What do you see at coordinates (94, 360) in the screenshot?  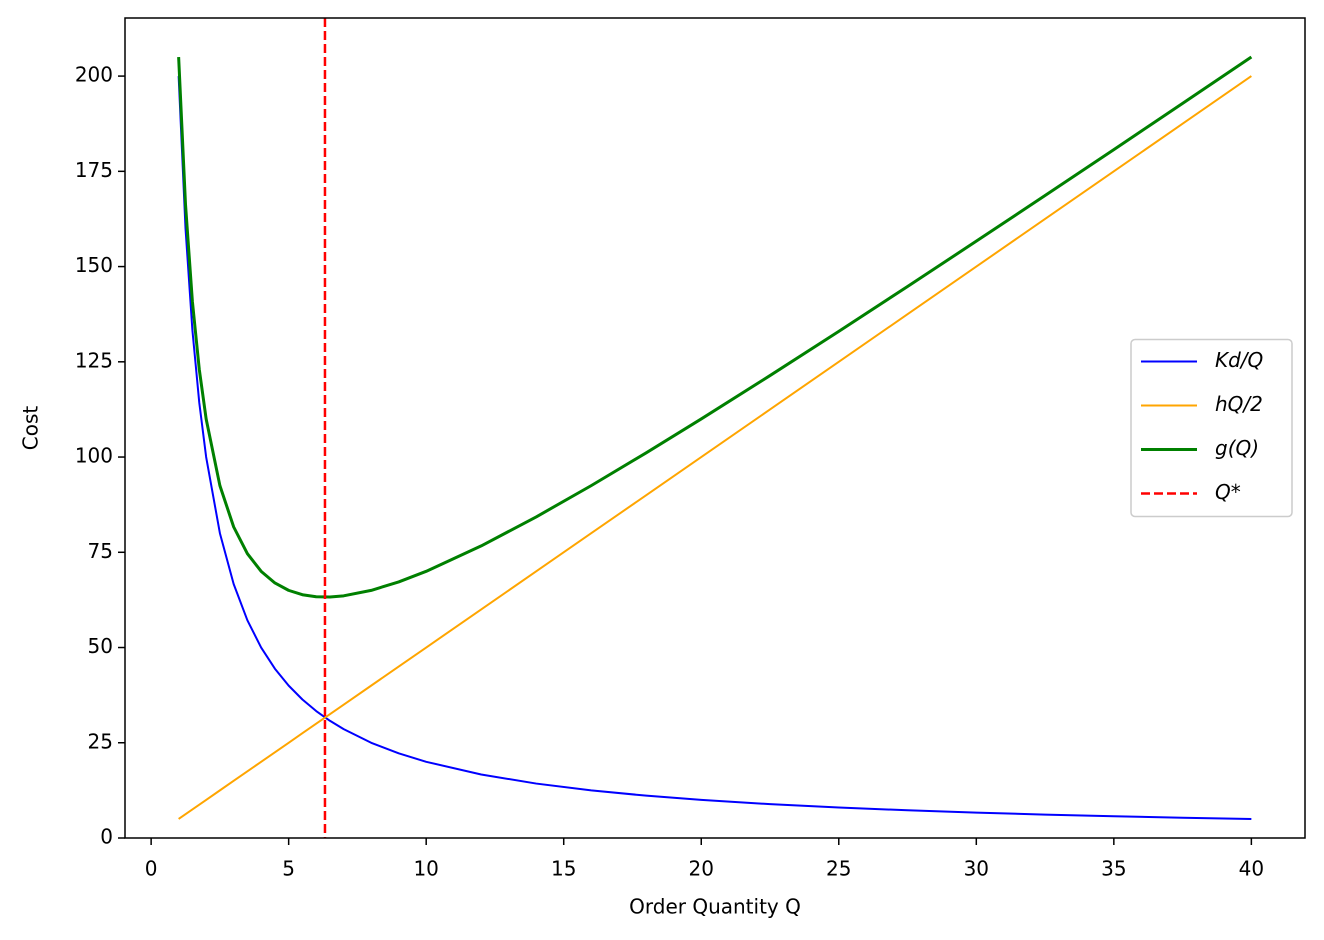 I see `y-tick-label: 125` at bounding box center [94, 360].